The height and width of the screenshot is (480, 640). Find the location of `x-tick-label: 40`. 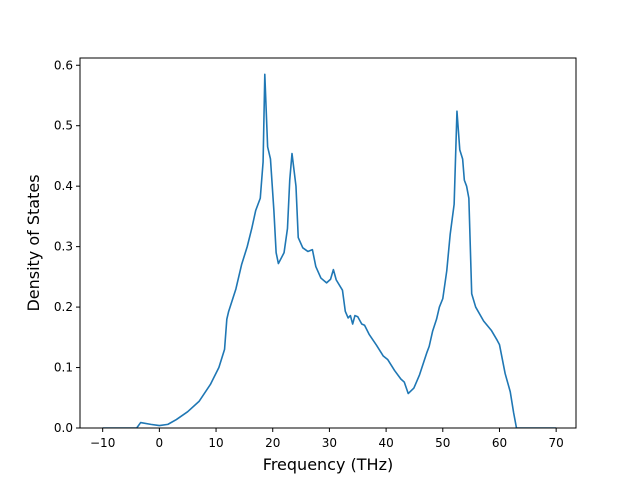

x-tick-label: 40 is located at coordinates (385, 443).